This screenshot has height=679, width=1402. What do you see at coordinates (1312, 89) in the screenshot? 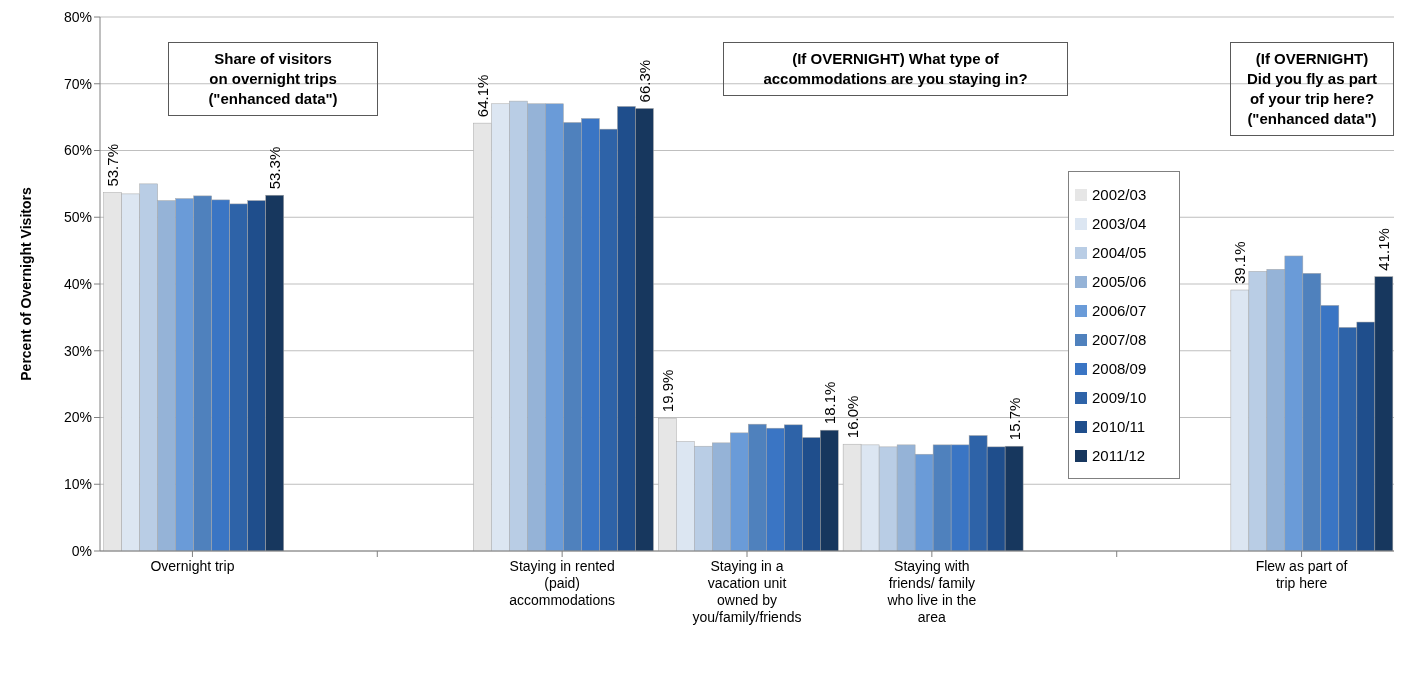
I see `annotation: (If OVERNIGHT) Did you fly as part of your trip here? ("enhanced data")` at bounding box center [1312, 89].